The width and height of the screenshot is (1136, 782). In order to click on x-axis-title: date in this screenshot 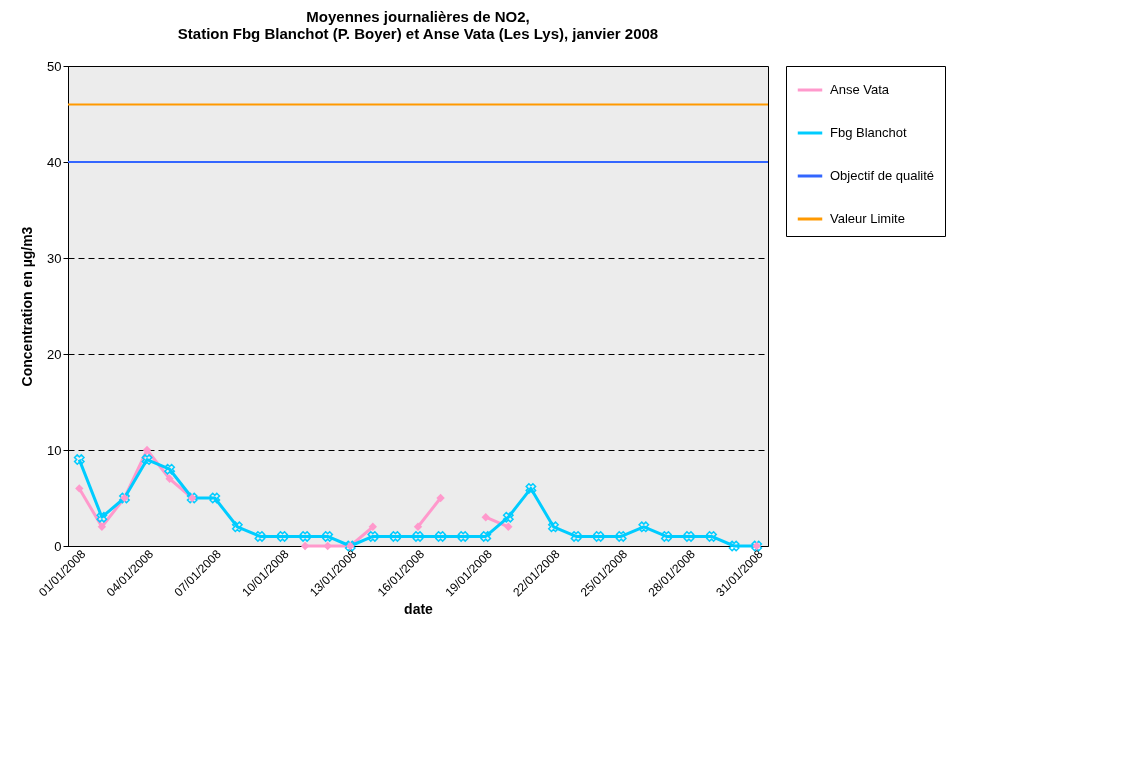, I will do `click(419, 608)`.